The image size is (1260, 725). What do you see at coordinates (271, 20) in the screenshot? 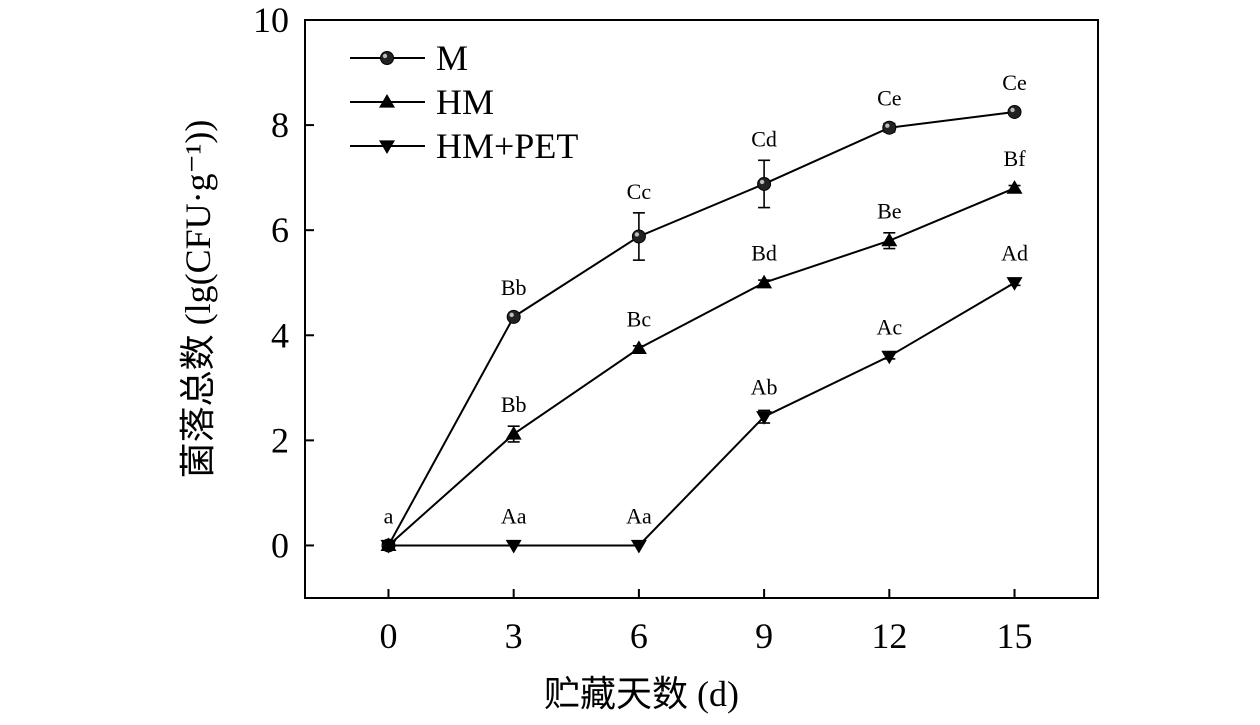
I see `y-tick-label: 10` at bounding box center [271, 20].